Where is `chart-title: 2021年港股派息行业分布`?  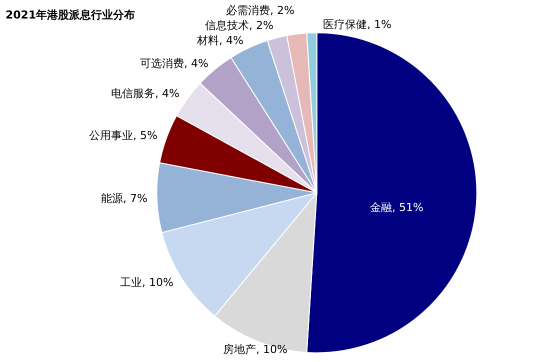
chart-title: 2021年港股派息行业分布 is located at coordinates (71, 15).